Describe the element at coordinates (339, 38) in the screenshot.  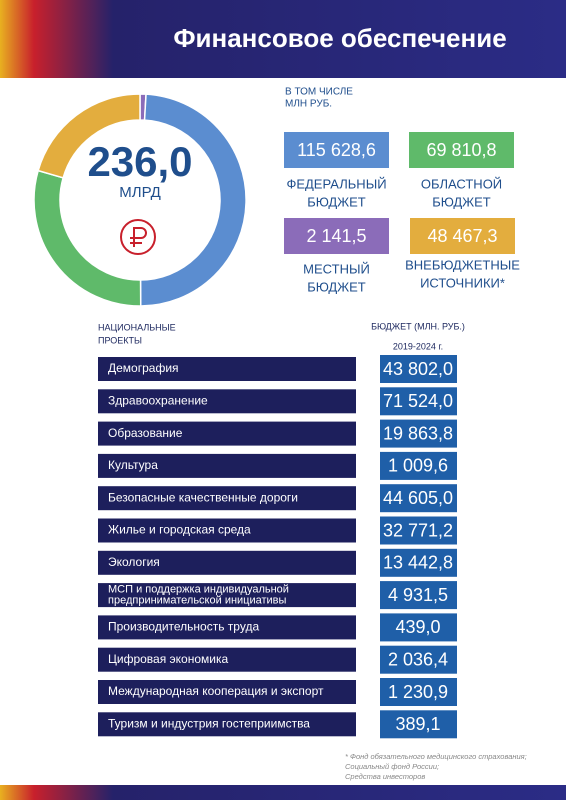
I see `title: Финансовое обеспечение` at that location.